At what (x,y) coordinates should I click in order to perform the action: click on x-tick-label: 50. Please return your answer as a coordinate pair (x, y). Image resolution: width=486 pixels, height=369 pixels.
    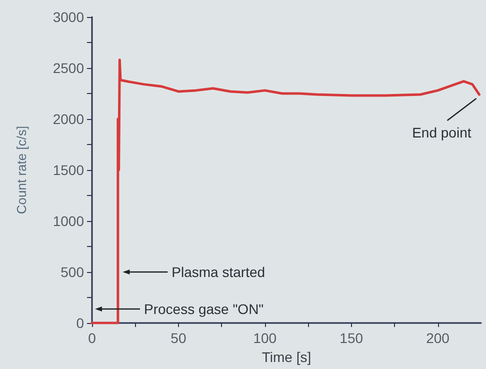
    Looking at the image, I should click on (178, 338).